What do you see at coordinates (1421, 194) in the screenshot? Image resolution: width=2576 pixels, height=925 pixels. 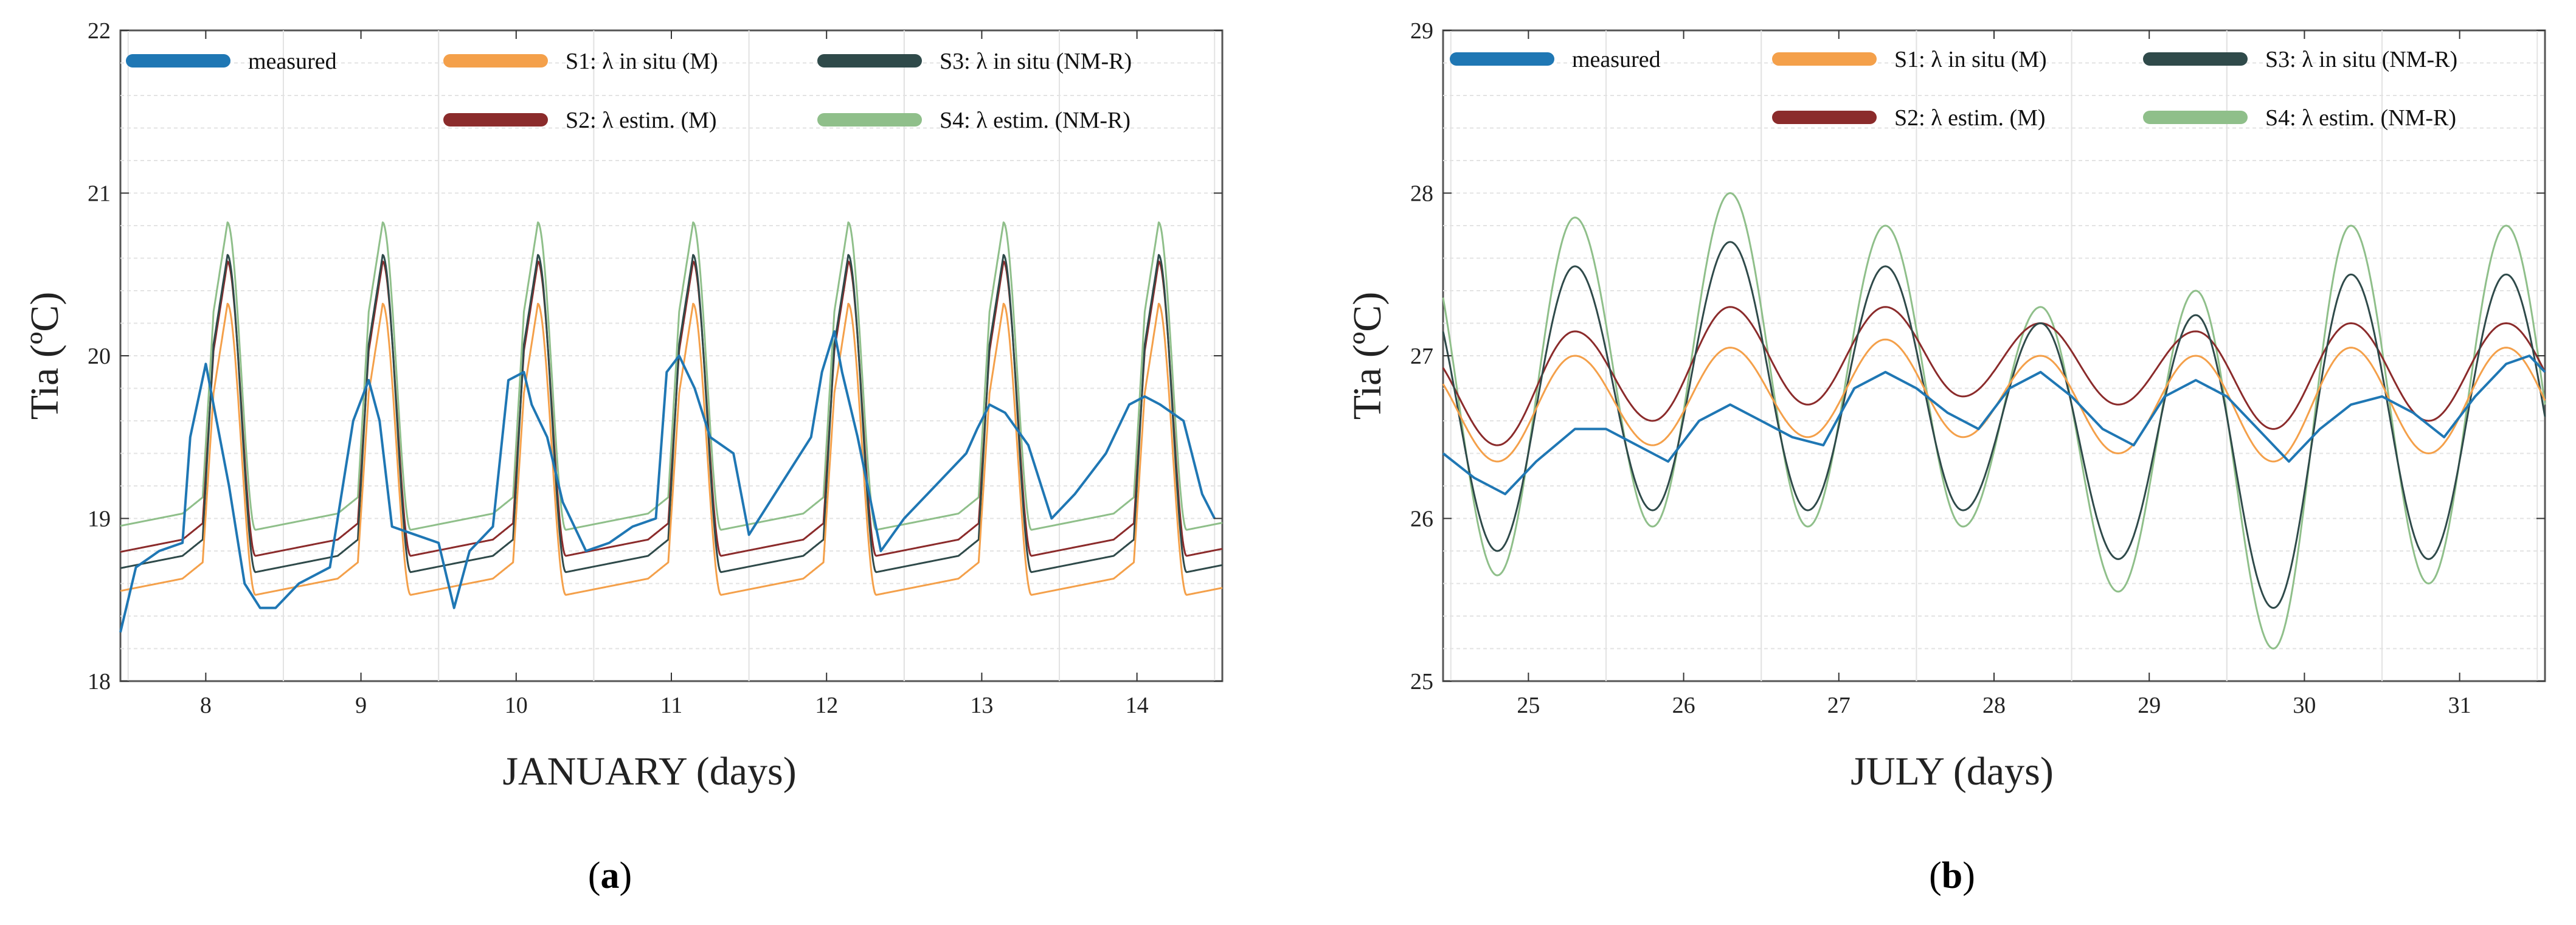 I see `y-tick-label: 28` at bounding box center [1421, 194].